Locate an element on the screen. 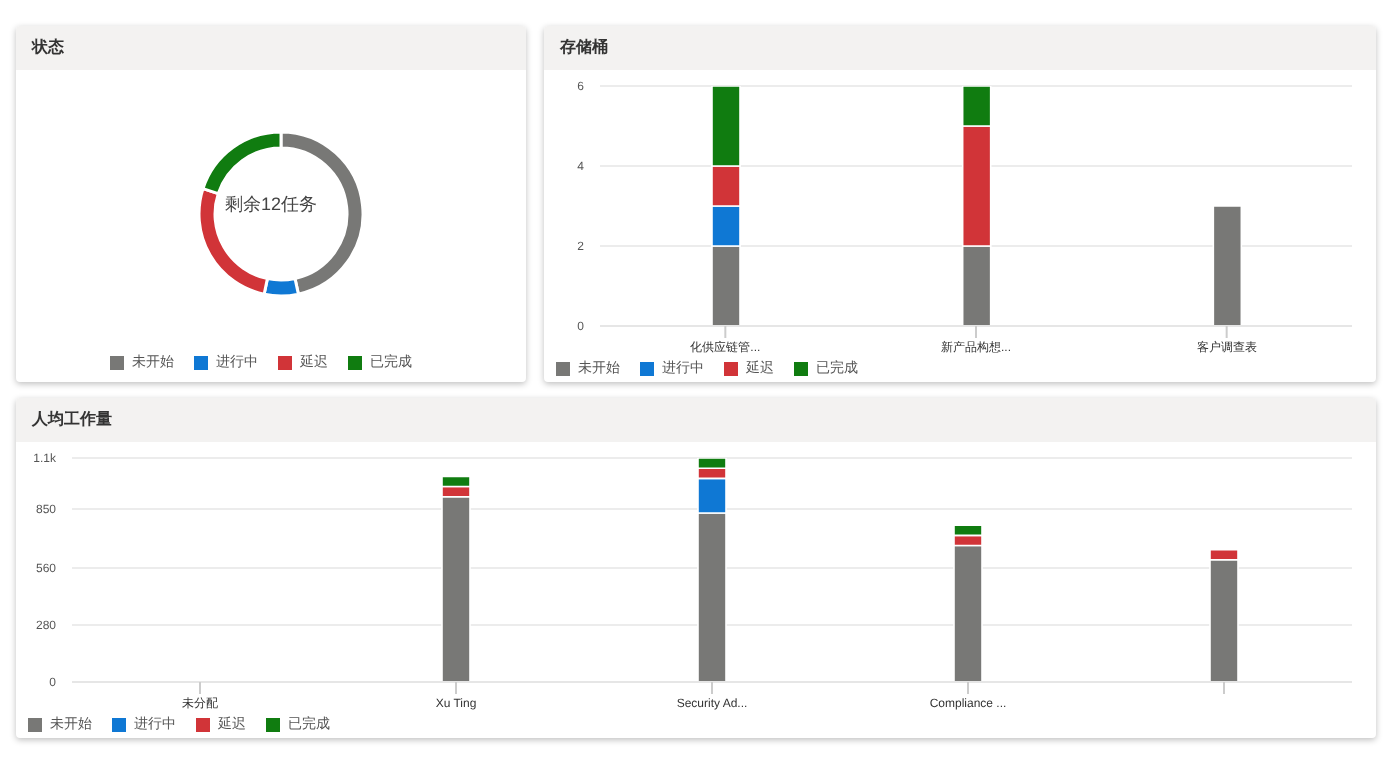 This screenshot has width=1390, height=760. text: 剩余12任务 is located at coordinates (271, 204).